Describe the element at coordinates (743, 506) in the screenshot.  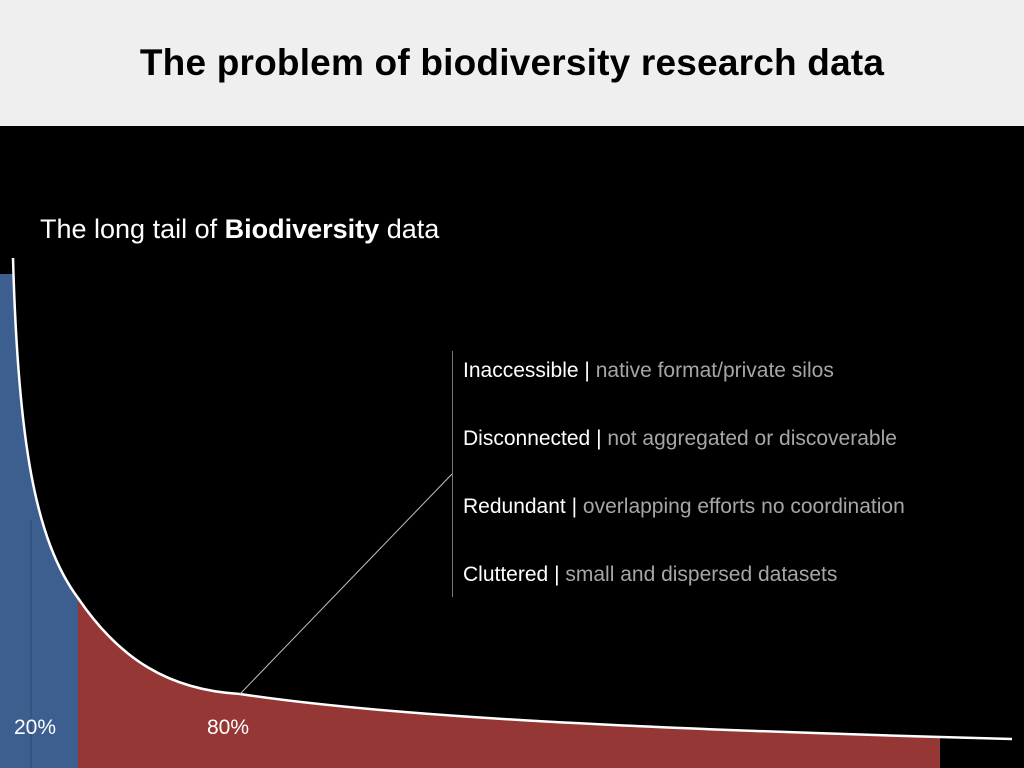
I see `problem-description: overlapping efforts no coordination` at that location.